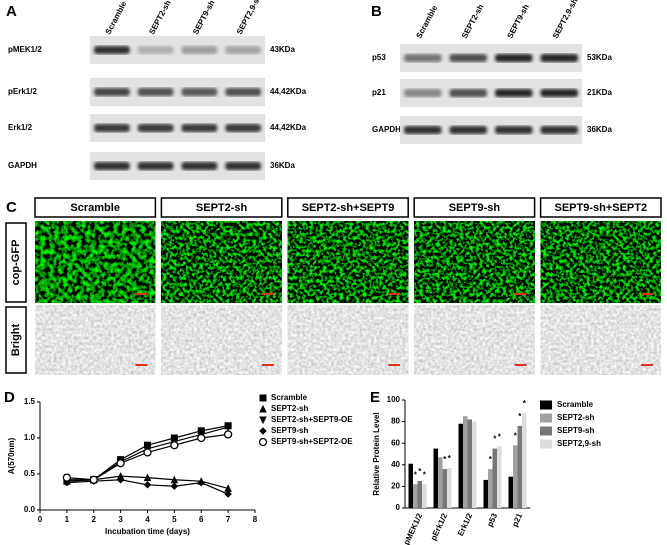  I want to click on lane-label: SEPT2-sh, so click(473, 21).